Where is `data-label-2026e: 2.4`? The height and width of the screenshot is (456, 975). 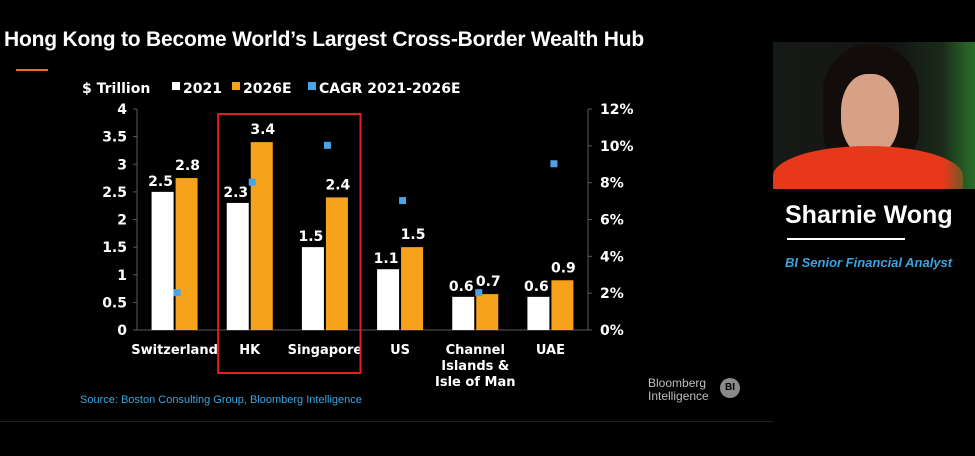 data-label-2026e: 2.4 is located at coordinates (338, 185).